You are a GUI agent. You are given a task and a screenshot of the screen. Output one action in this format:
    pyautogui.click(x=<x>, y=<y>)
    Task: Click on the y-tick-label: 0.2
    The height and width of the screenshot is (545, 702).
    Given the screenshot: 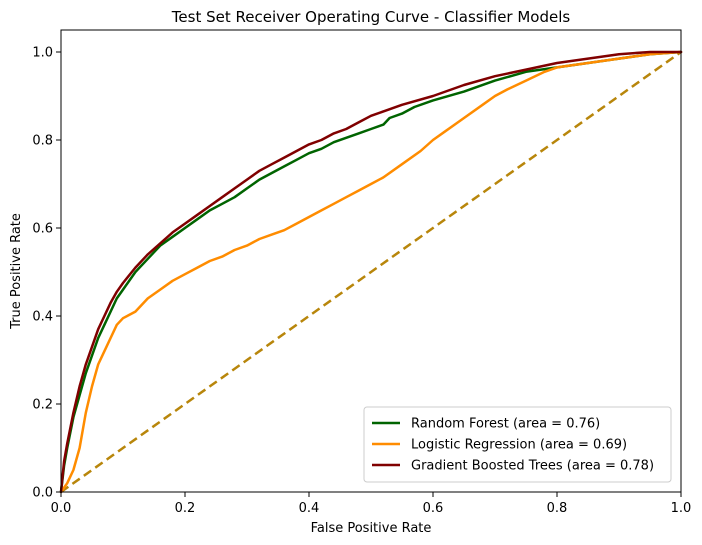 What is the action you would take?
    pyautogui.click(x=42, y=405)
    